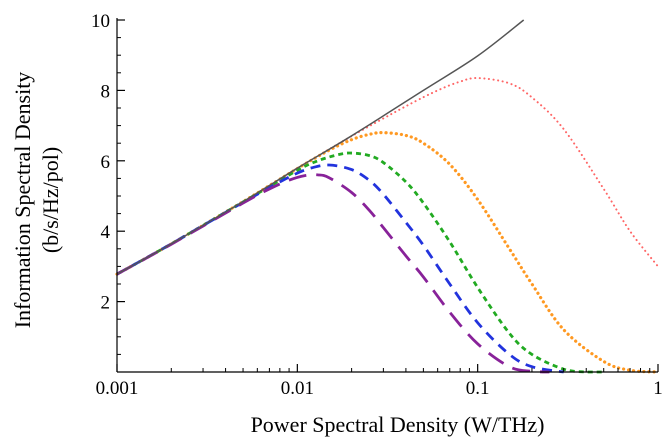 The image size is (668, 442). What do you see at coordinates (398, 424) in the screenshot?
I see `x-axis-label: Power Spectral Density (W/THz)` at bounding box center [398, 424].